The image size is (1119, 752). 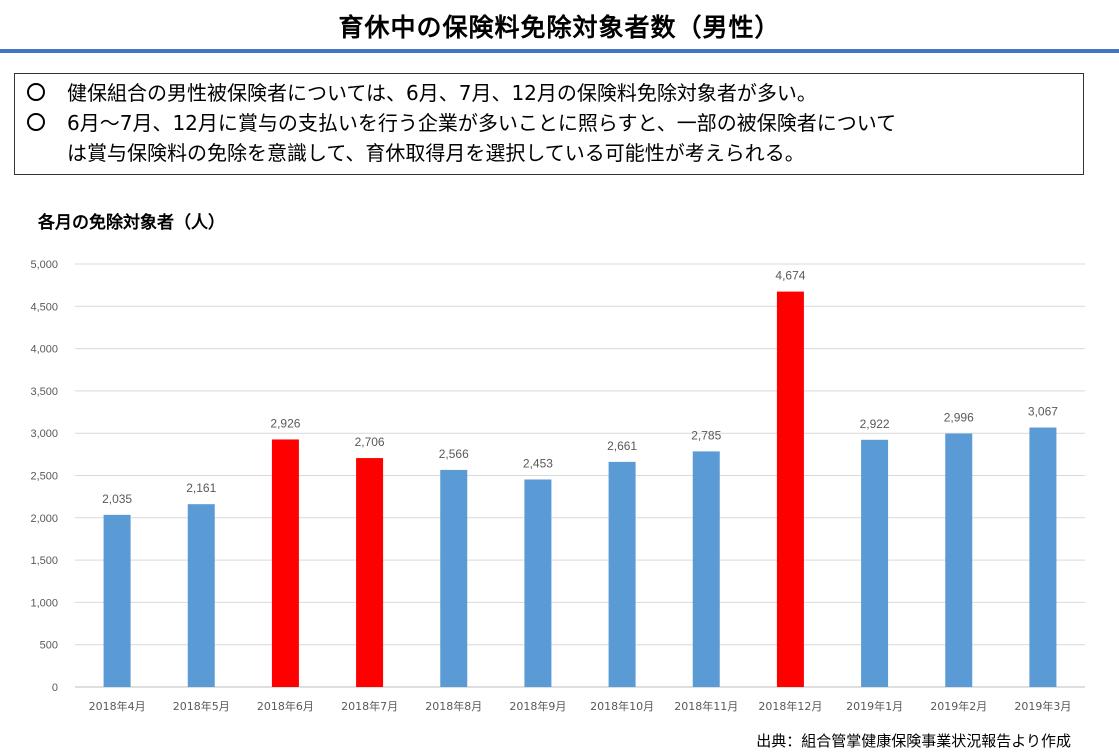 What do you see at coordinates (44, 265) in the screenshot?
I see `y-tick-label: 5,000` at bounding box center [44, 265].